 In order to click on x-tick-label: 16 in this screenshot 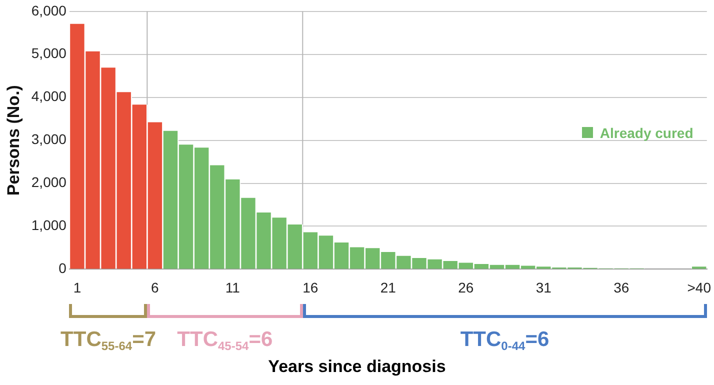, I will do `click(310, 287)`.